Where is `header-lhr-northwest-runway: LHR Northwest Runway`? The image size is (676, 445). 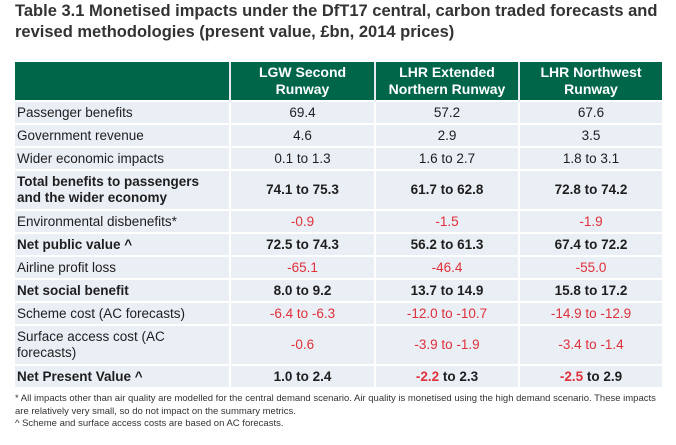
header-lhr-northwest-runway: LHR Northwest Runway is located at coordinates (590, 81).